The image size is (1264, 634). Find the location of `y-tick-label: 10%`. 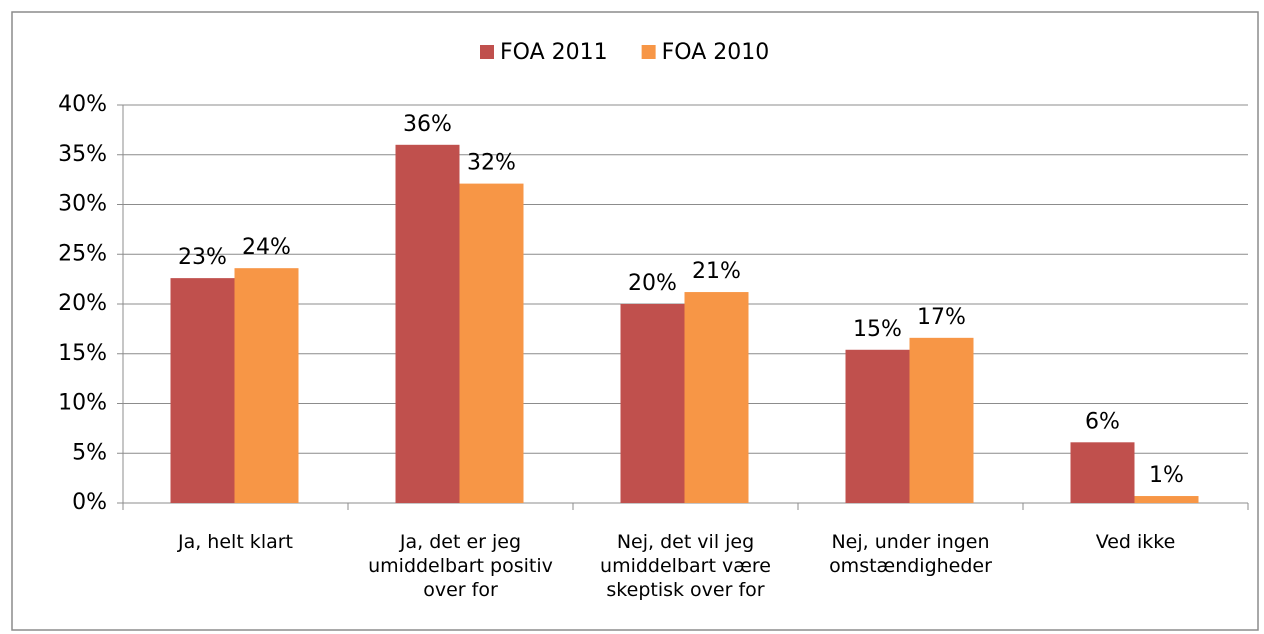

y-tick-label: 10% is located at coordinates (82, 403).